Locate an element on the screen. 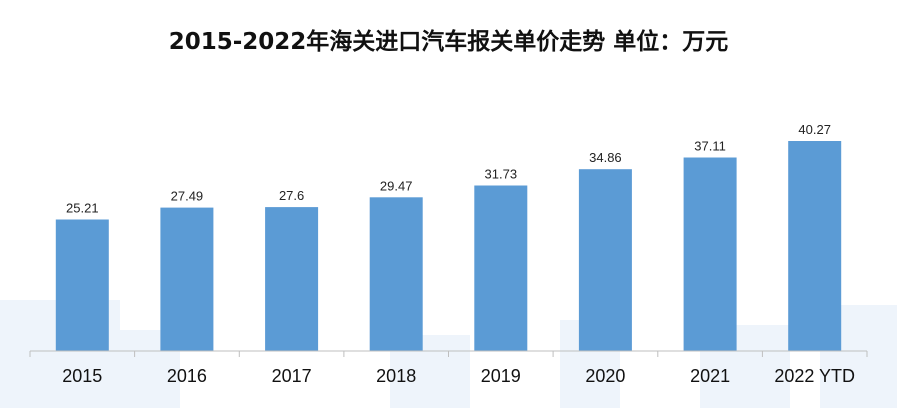 This screenshot has width=897, height=408. data-label-2017: 27.6 is located at coordinates (291, 195).